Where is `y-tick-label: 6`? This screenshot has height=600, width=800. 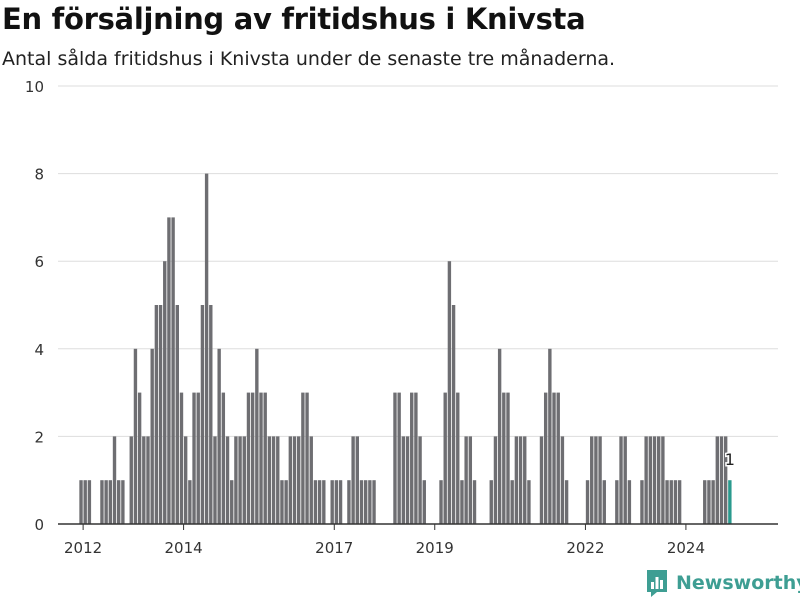 y-tick-label: 6 is located at coordinates (39, 262).